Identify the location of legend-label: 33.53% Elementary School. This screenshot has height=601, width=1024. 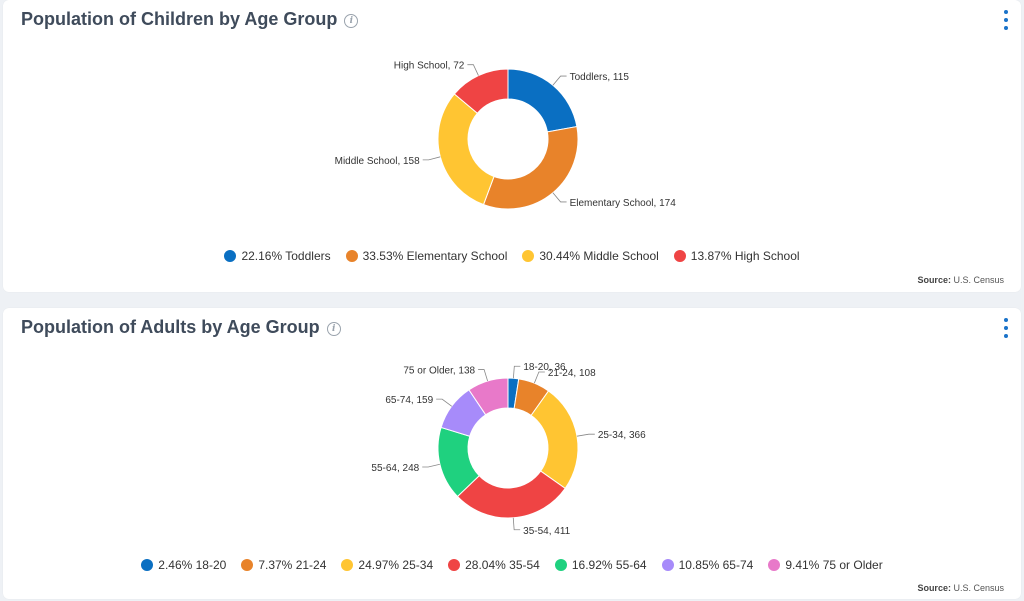
(435, 256).